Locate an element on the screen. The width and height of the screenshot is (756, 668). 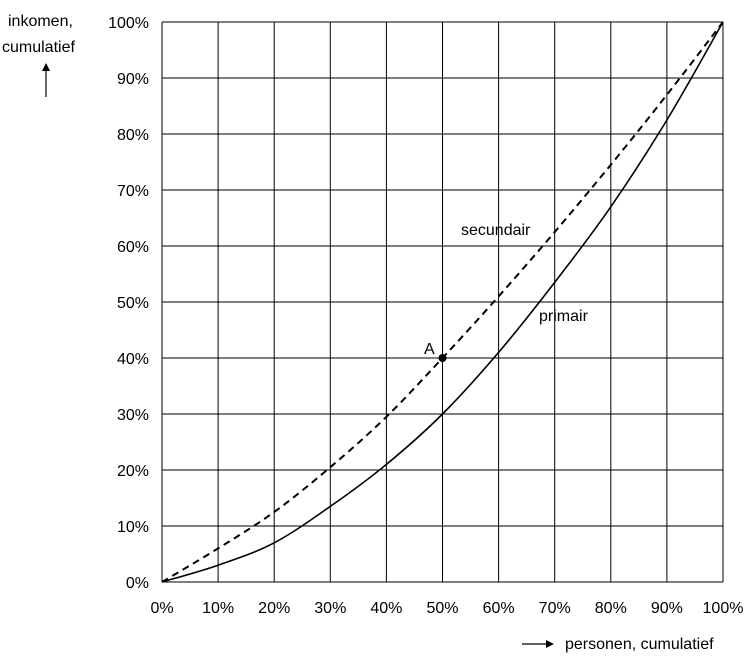
y-tick-label: 100% is located at coordinates (128, 23).